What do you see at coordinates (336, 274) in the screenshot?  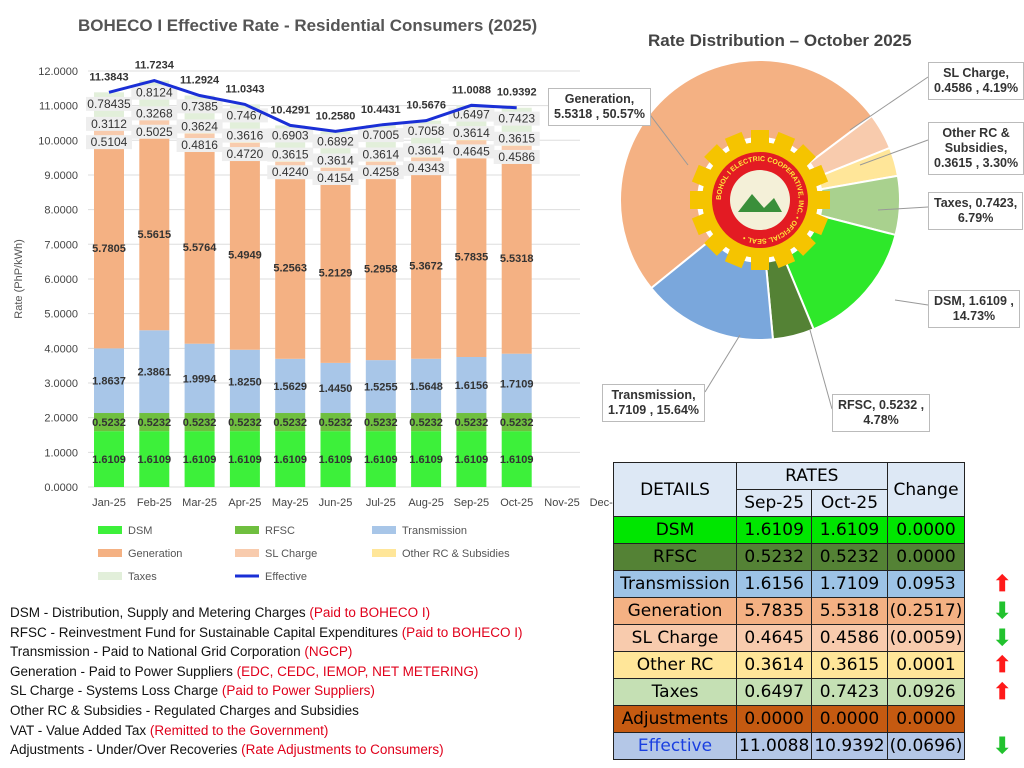 I see `data-label: 5.2129` at bounding box center [336, 274].